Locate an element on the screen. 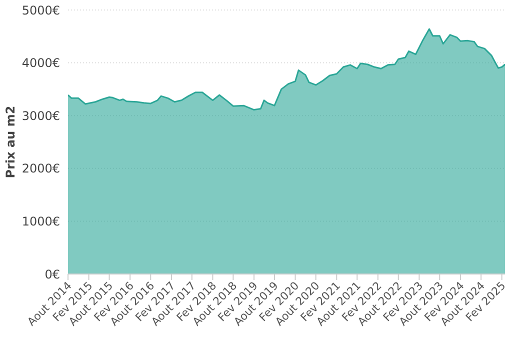  y-tick-label: 2000€ is located at coordinates (41, 169).